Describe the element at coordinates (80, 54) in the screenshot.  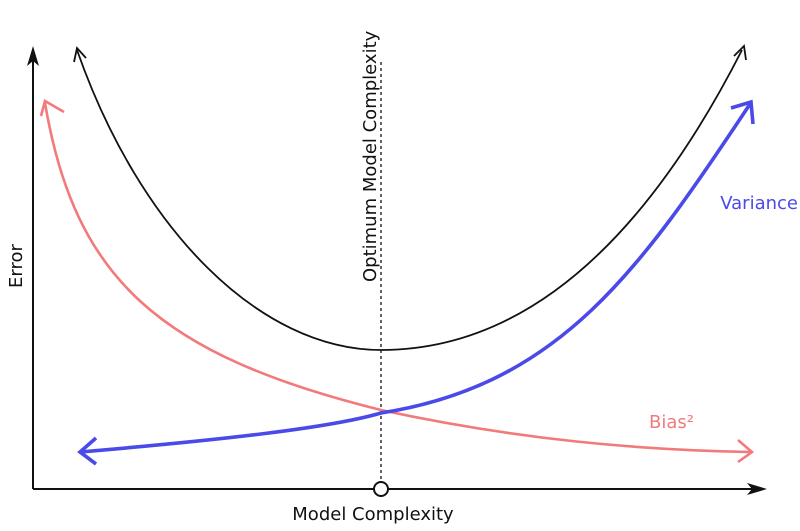
I see `total-error-left-arrowhead` at that location.